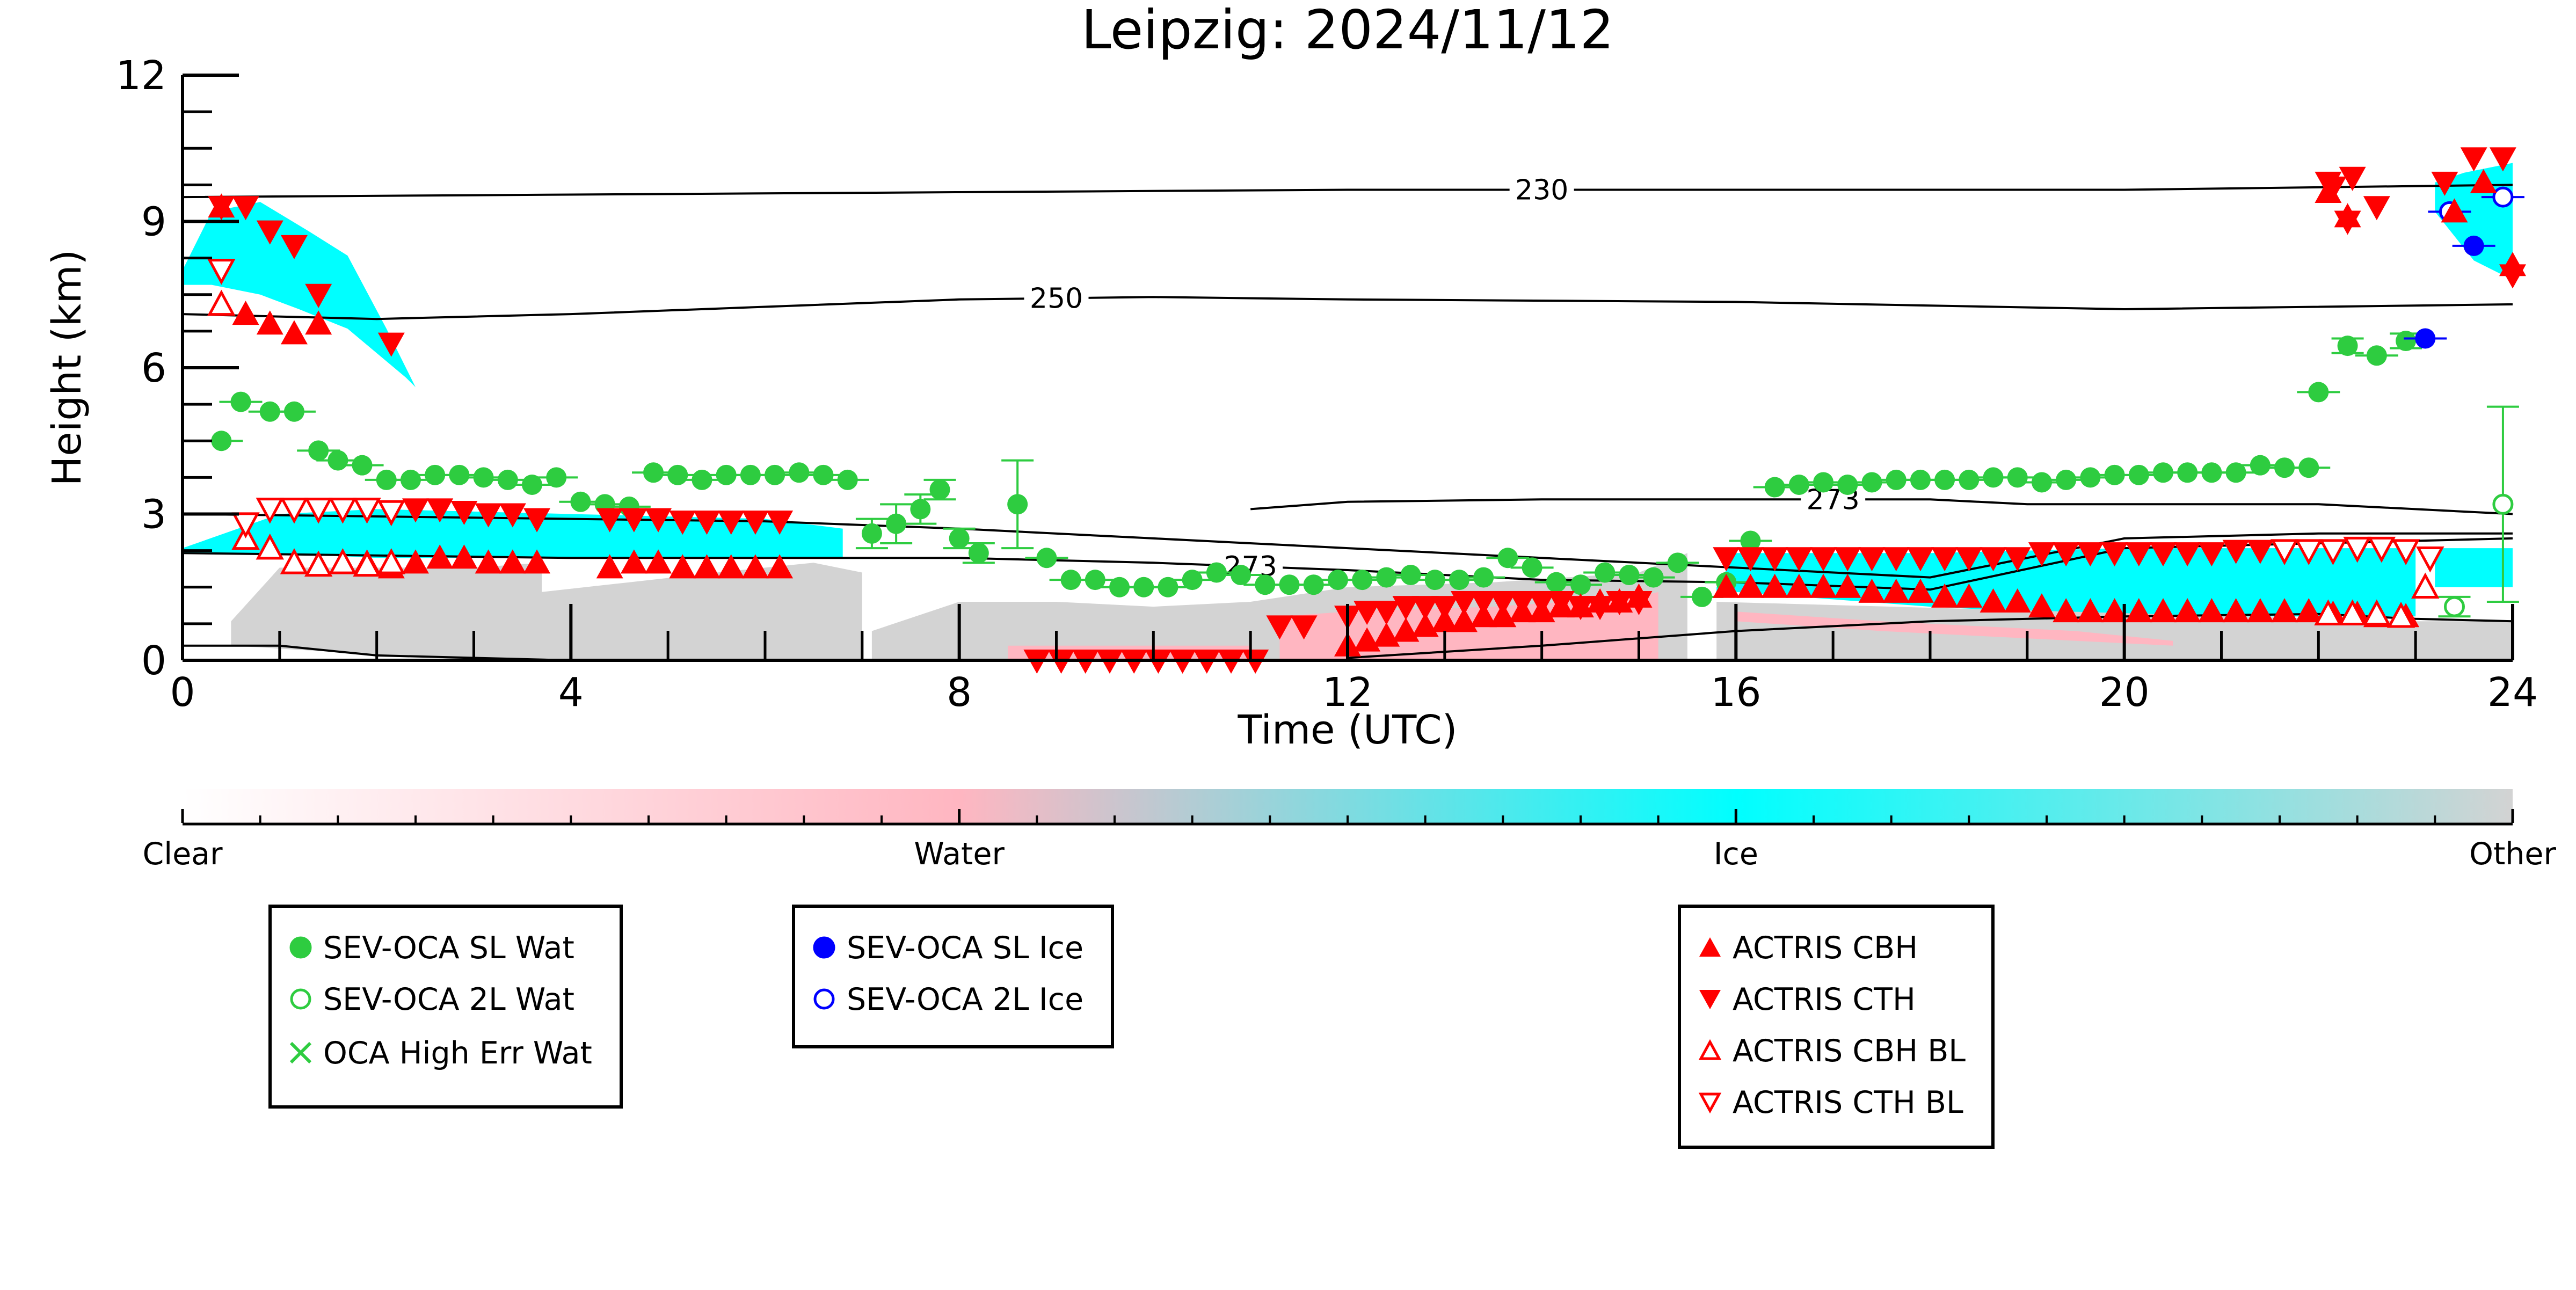 Image resolution: width=2576 pixels, height=1290 pixels. What do you see at coordinates (448, 999) in the screenshot?
I see `legend-label: SEV-OCA 2L Wat` at bounding box center [448, 999].